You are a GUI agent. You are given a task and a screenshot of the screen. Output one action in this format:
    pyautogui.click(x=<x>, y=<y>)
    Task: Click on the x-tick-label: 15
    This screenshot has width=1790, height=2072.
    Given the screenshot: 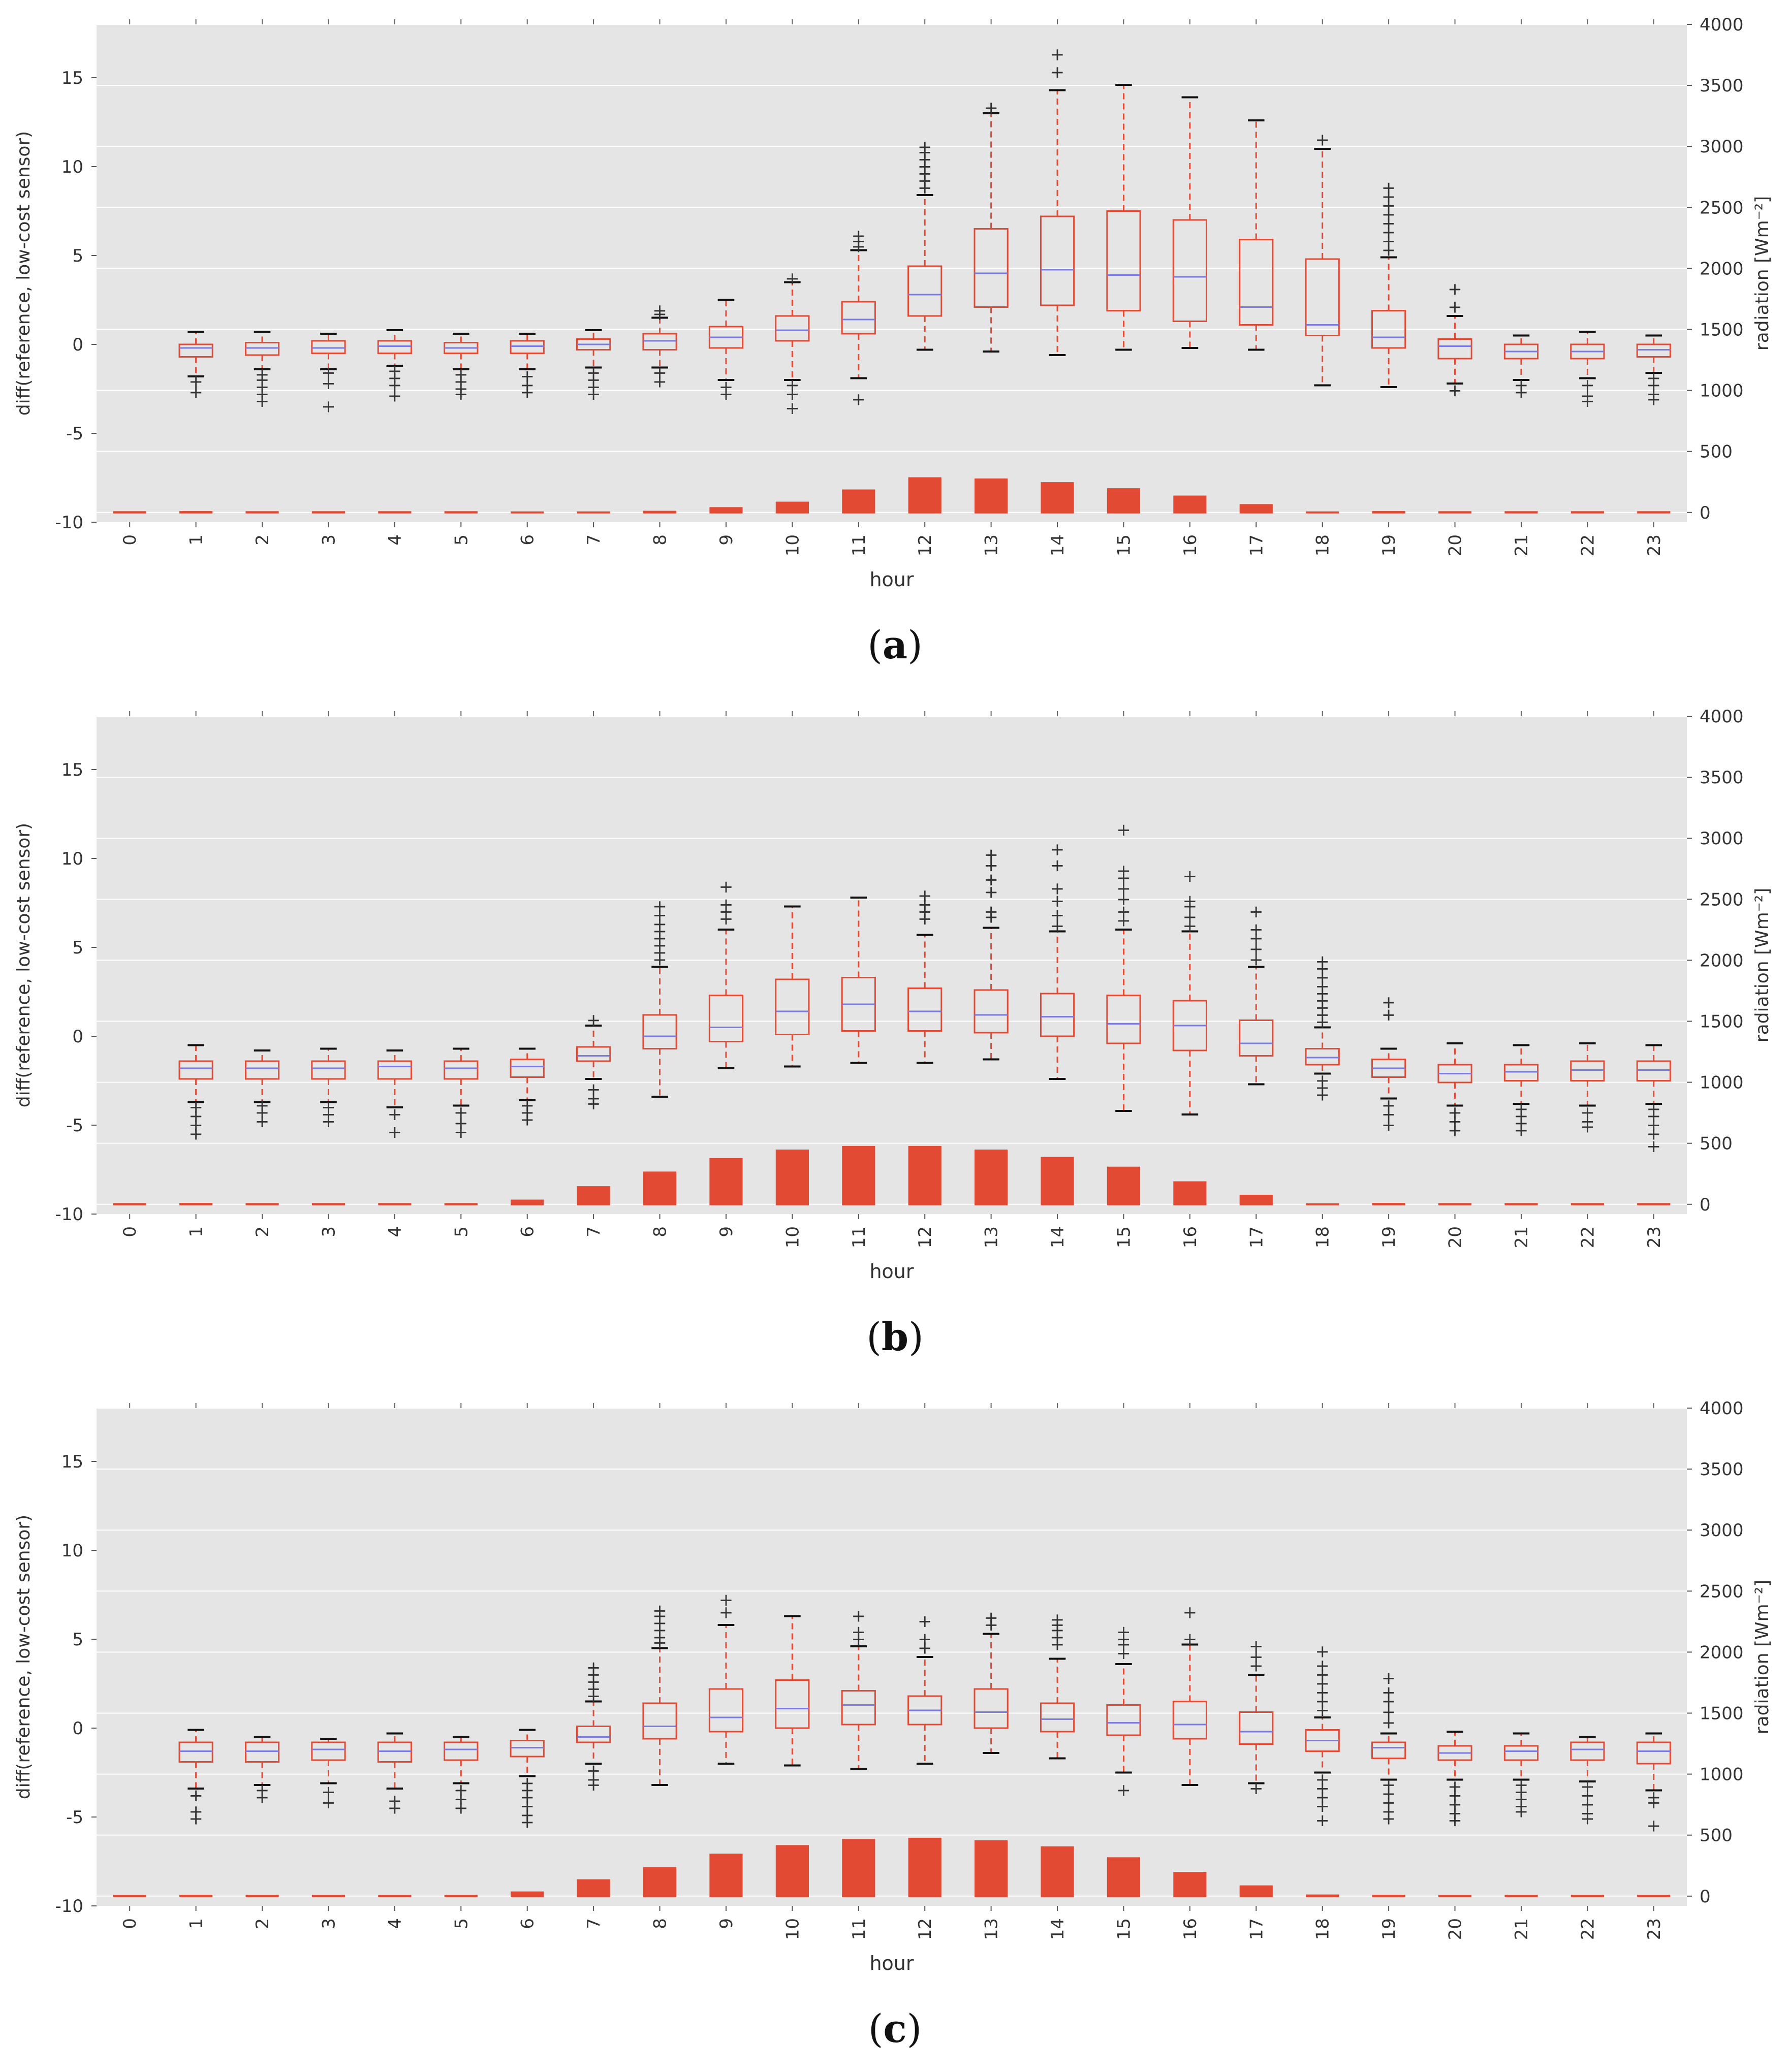 What is the action you would take?
    pyautogui.click(x=1124, y=1929)
    